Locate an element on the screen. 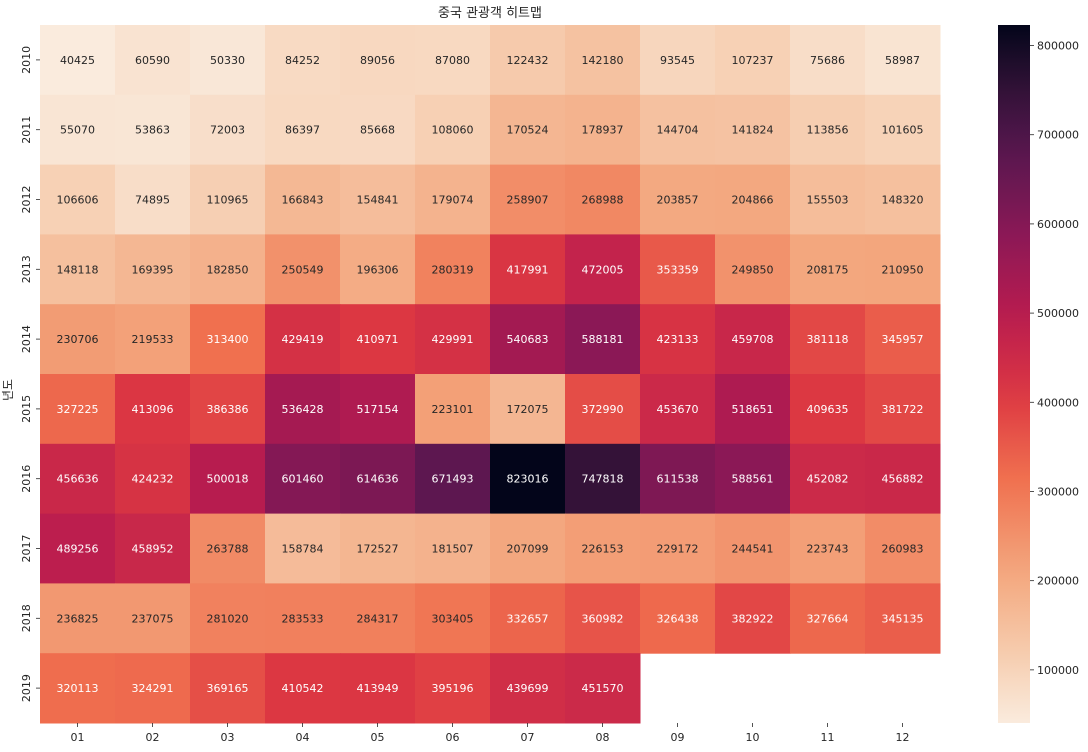 This screenshot has height=752, width=1088. x-tick-label: 08 is located at coordinates (603, 737).